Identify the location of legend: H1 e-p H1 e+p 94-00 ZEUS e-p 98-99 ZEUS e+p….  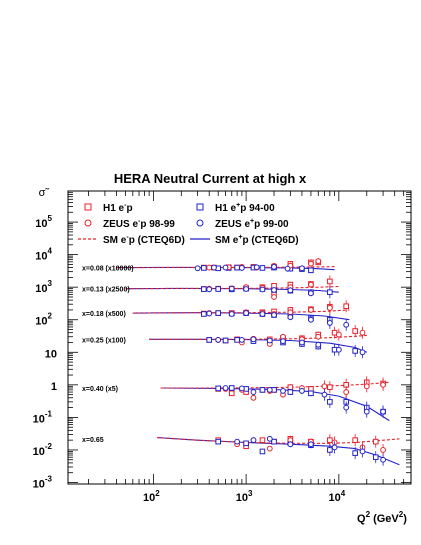
(188, 224).